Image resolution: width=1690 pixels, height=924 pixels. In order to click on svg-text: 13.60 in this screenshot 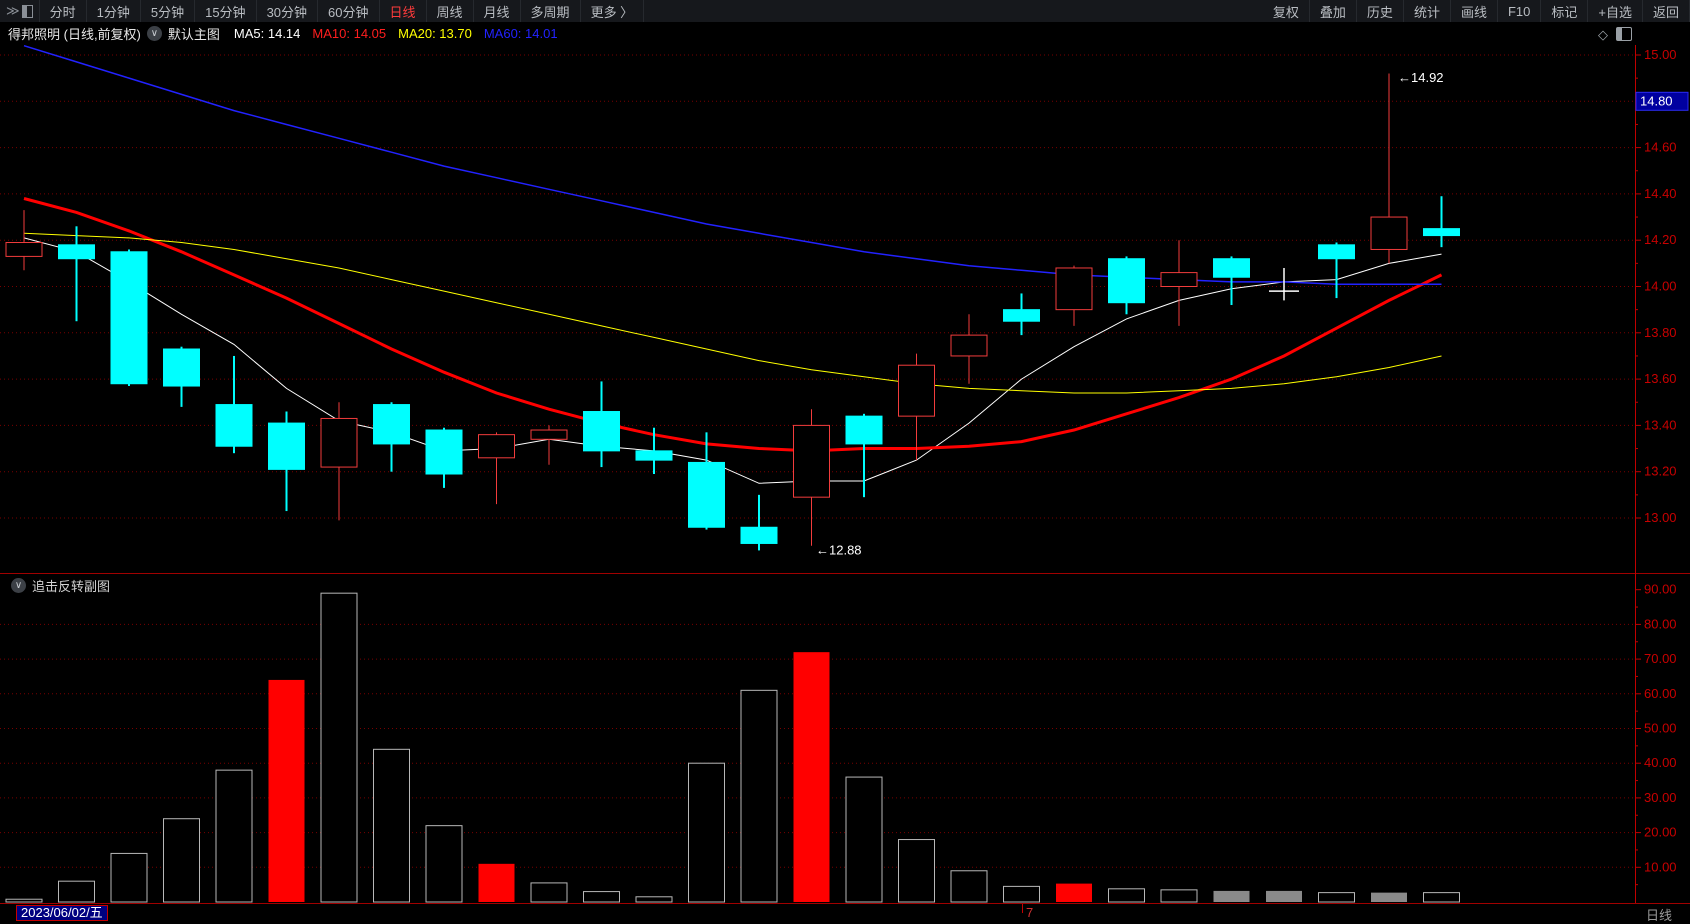, I will do `click(1660, 378)`.